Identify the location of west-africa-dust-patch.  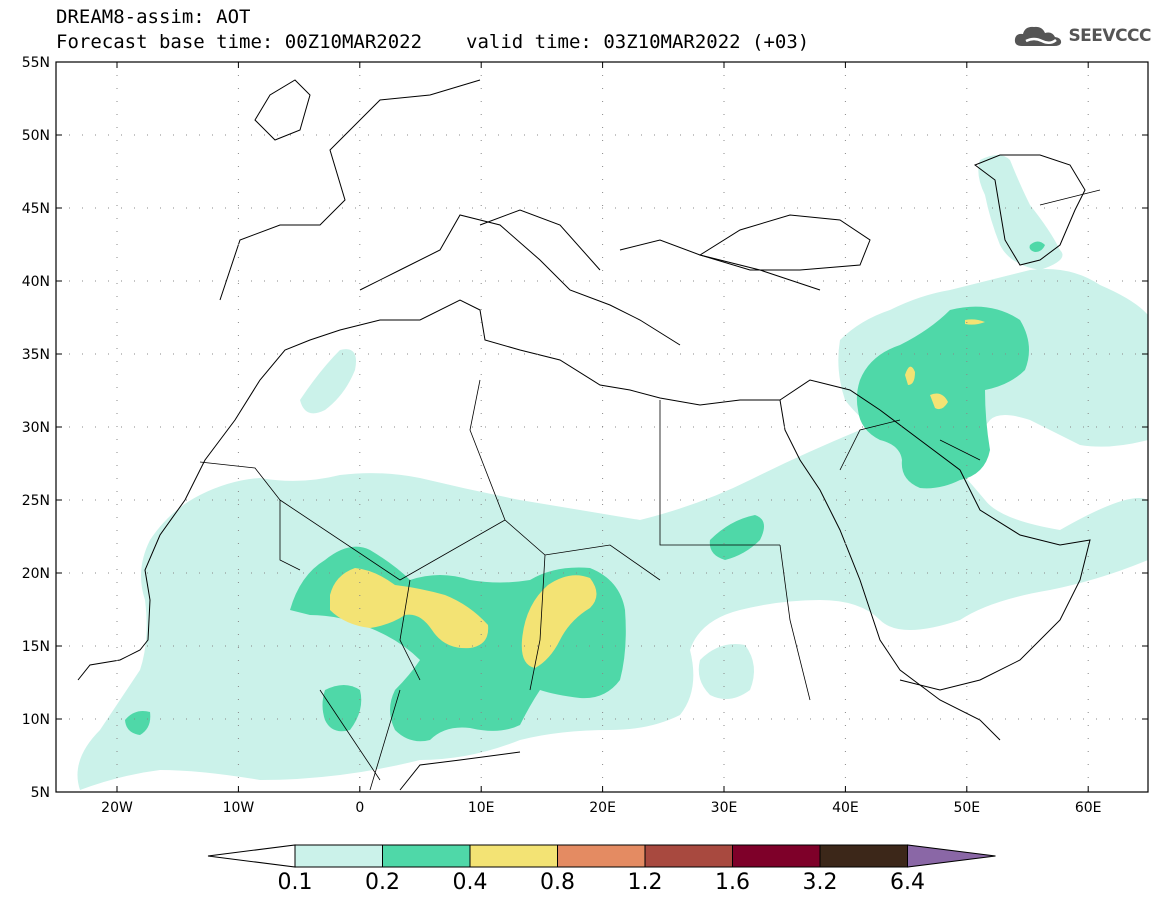
(342, 708).